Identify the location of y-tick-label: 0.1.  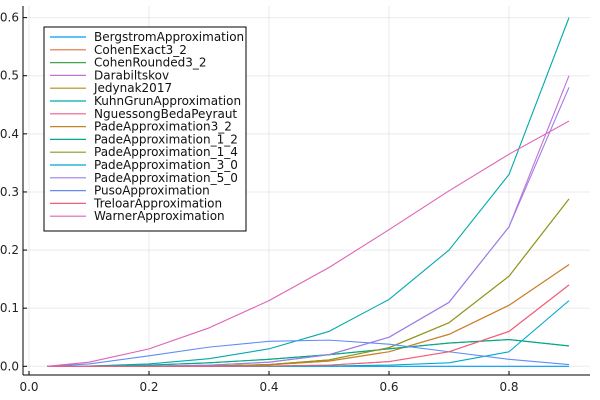
(9, 308).